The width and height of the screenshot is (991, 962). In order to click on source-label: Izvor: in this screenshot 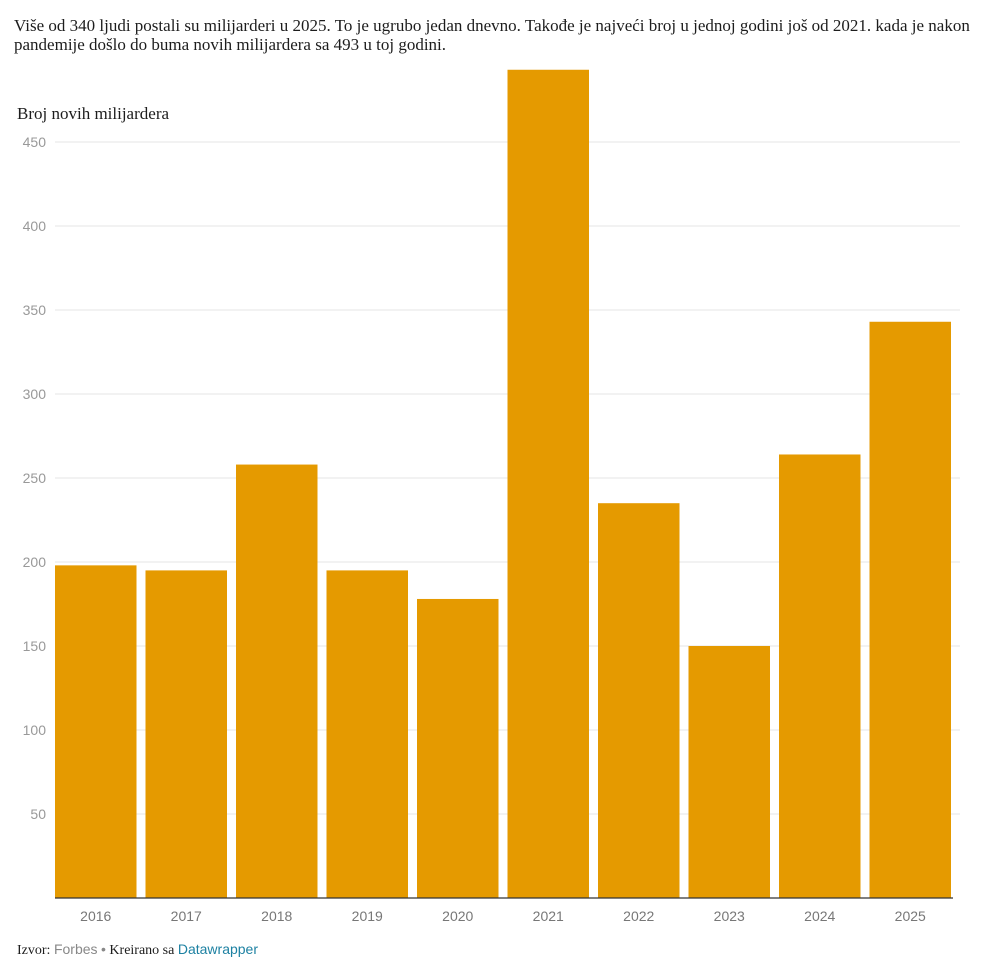, I will do `click(34, 950)`.